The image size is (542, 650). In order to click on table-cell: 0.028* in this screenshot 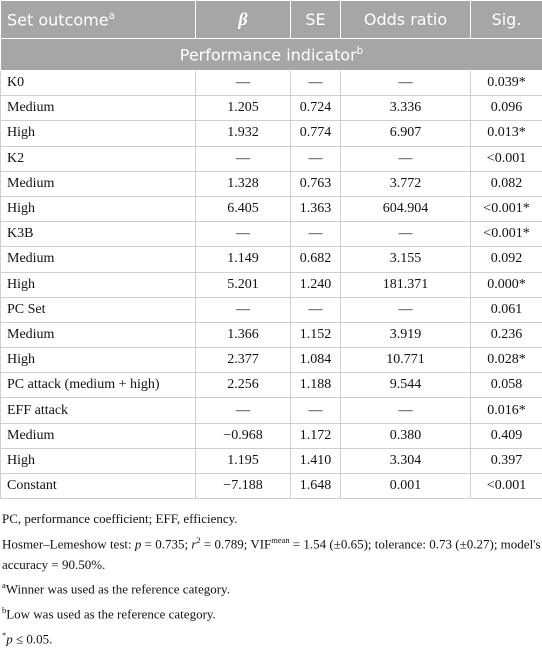, I will do `click(506, 360)`.